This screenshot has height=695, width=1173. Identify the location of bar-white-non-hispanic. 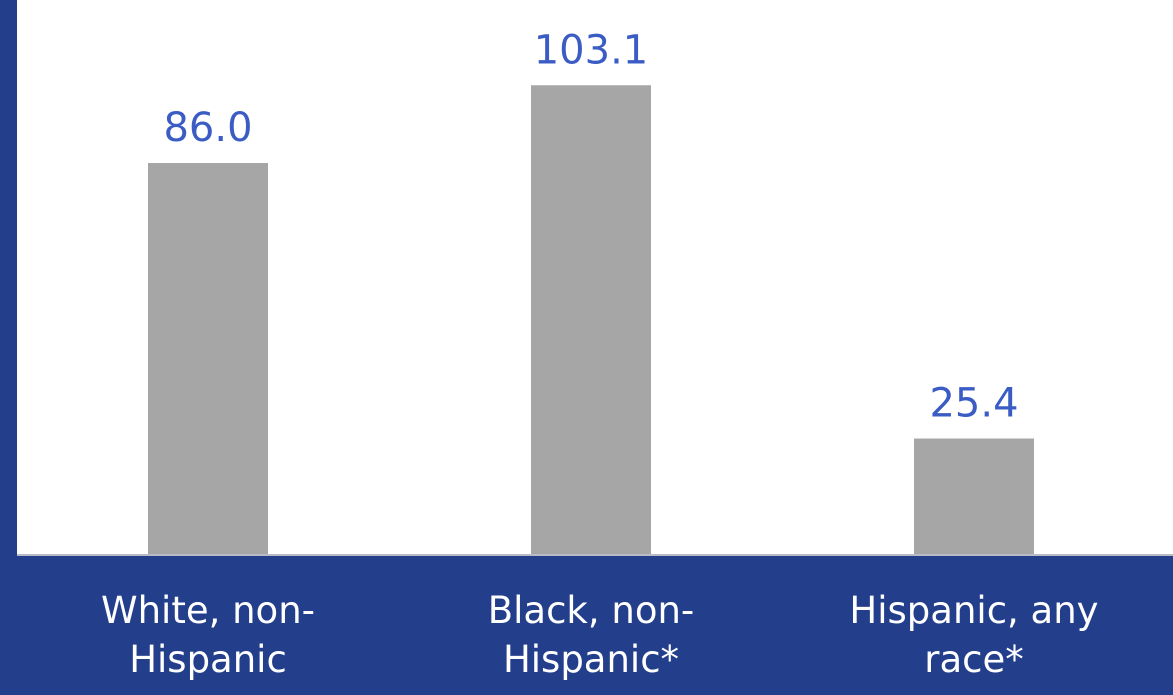
(208, 358).